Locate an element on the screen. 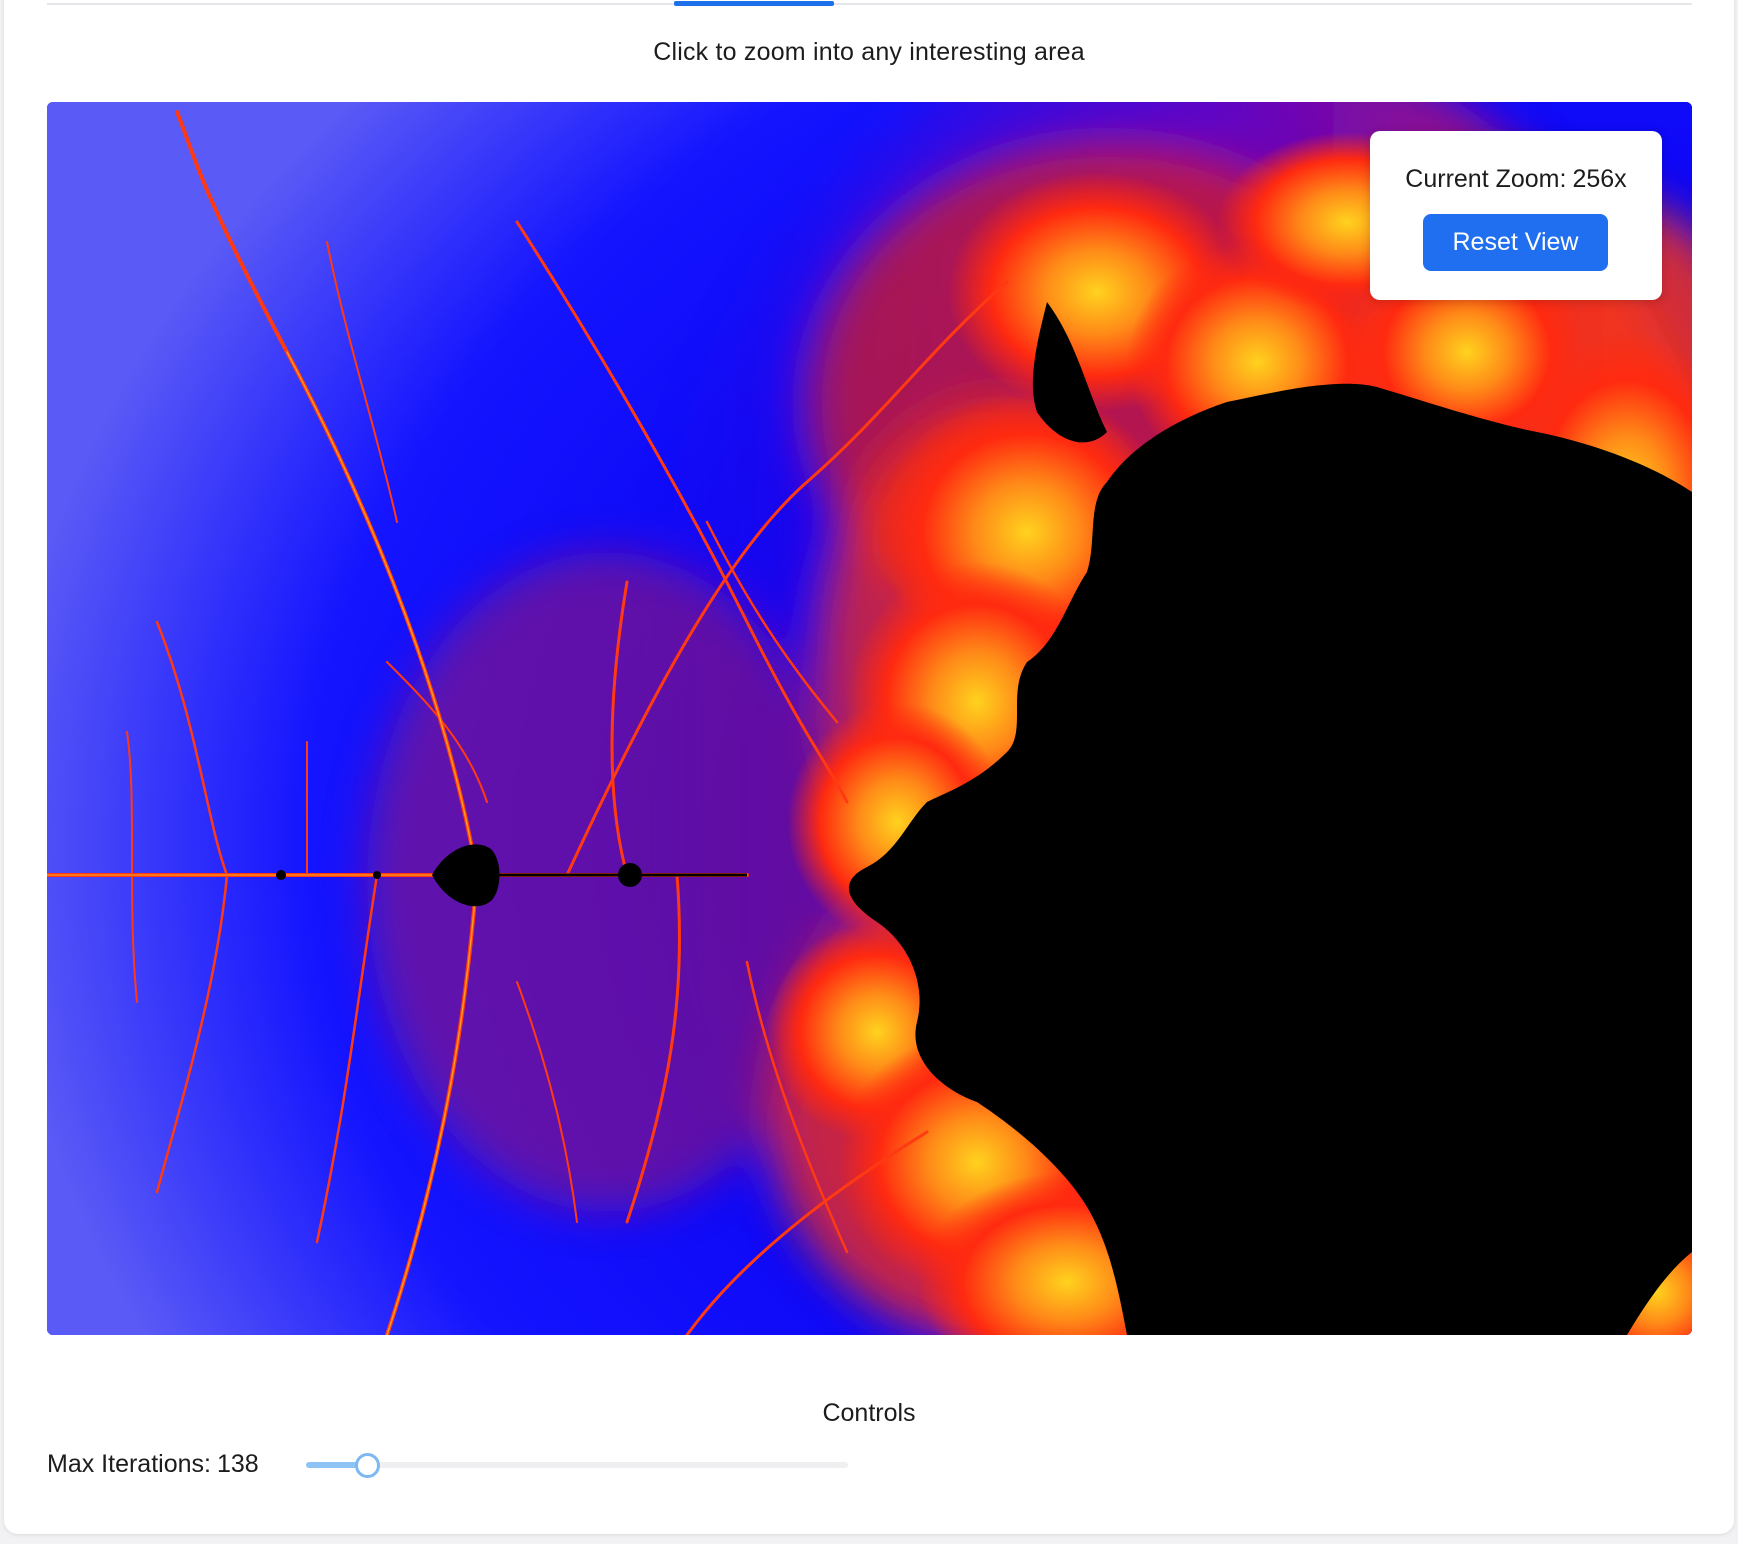  tab-bar-divider is located at coordinates (869, 4).